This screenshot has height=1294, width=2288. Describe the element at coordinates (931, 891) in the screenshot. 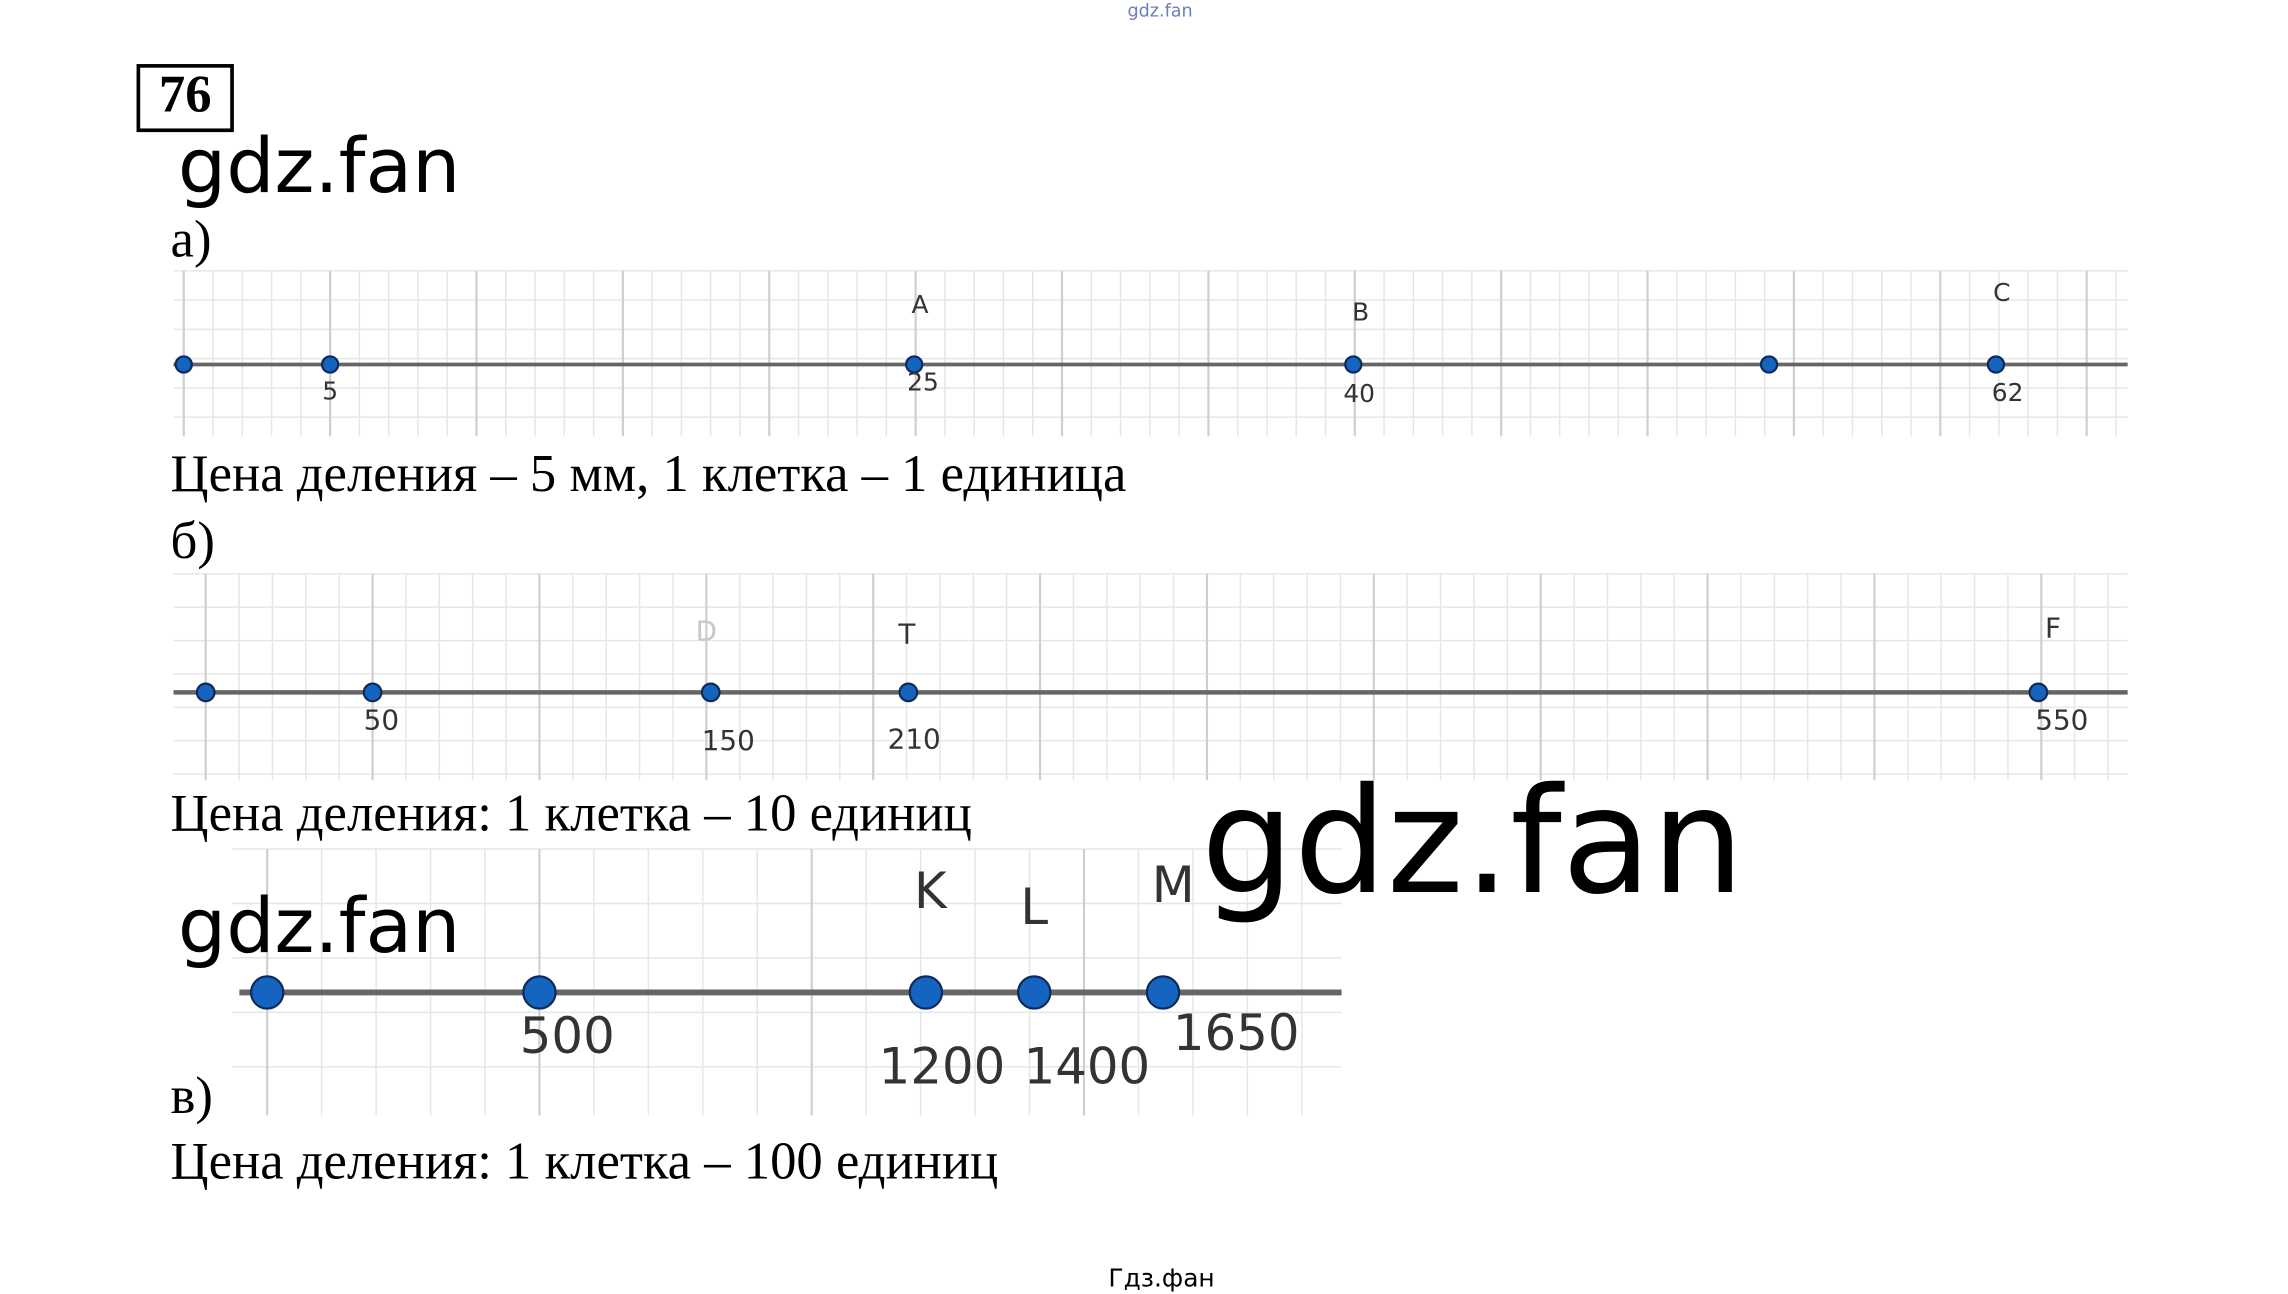

I see `point-label: K` at that location.